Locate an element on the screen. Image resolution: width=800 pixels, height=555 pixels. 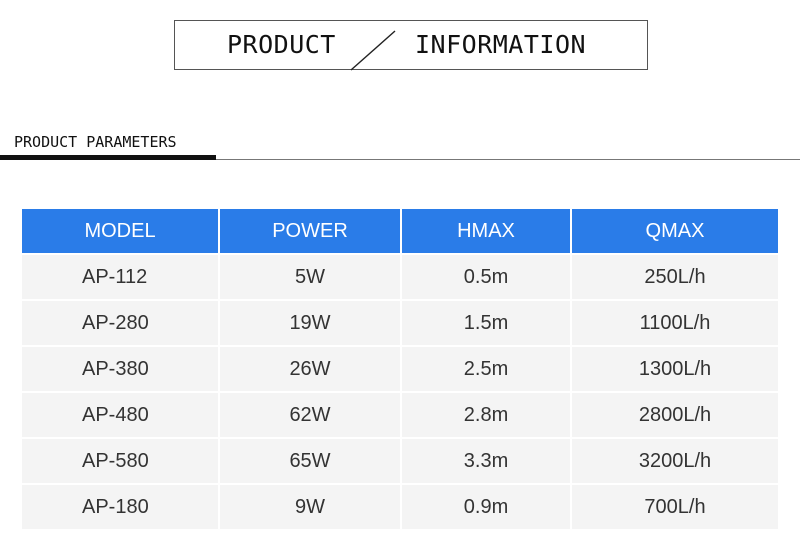
cell-qmax: 3200L/h is located at coordinates (675, 461).